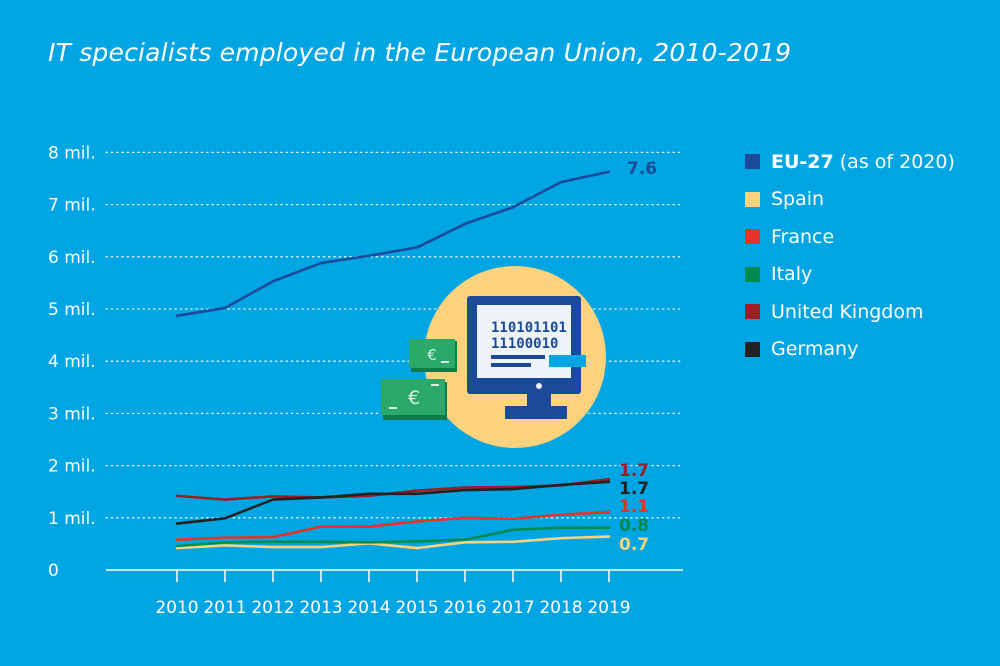  What do you see at coordinates (634, 507) in the screenshot?
I see `end-label-france: 1.1` at bounding box center [634, 507].